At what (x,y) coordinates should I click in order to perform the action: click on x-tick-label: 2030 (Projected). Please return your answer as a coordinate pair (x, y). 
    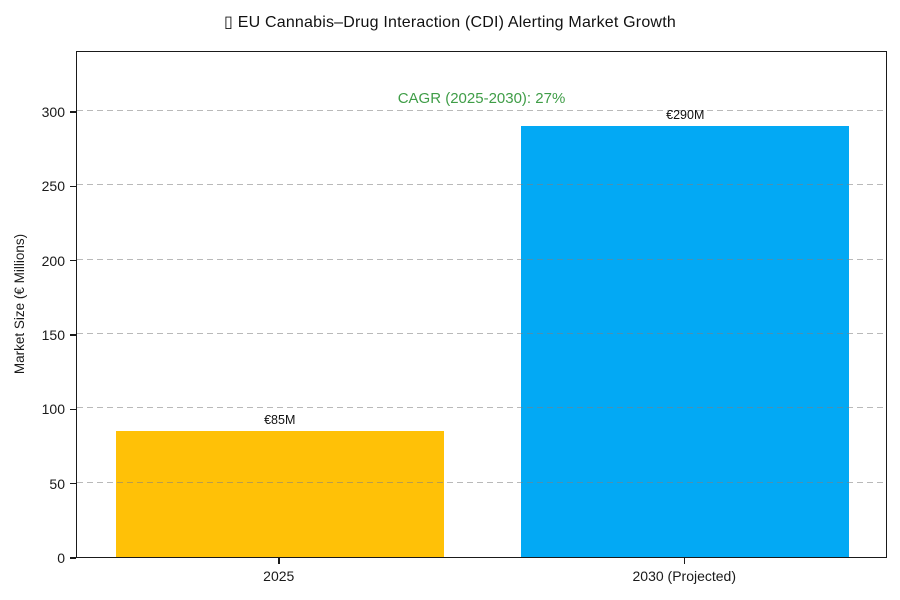
    Looking at the image, I should click on (684, 576).